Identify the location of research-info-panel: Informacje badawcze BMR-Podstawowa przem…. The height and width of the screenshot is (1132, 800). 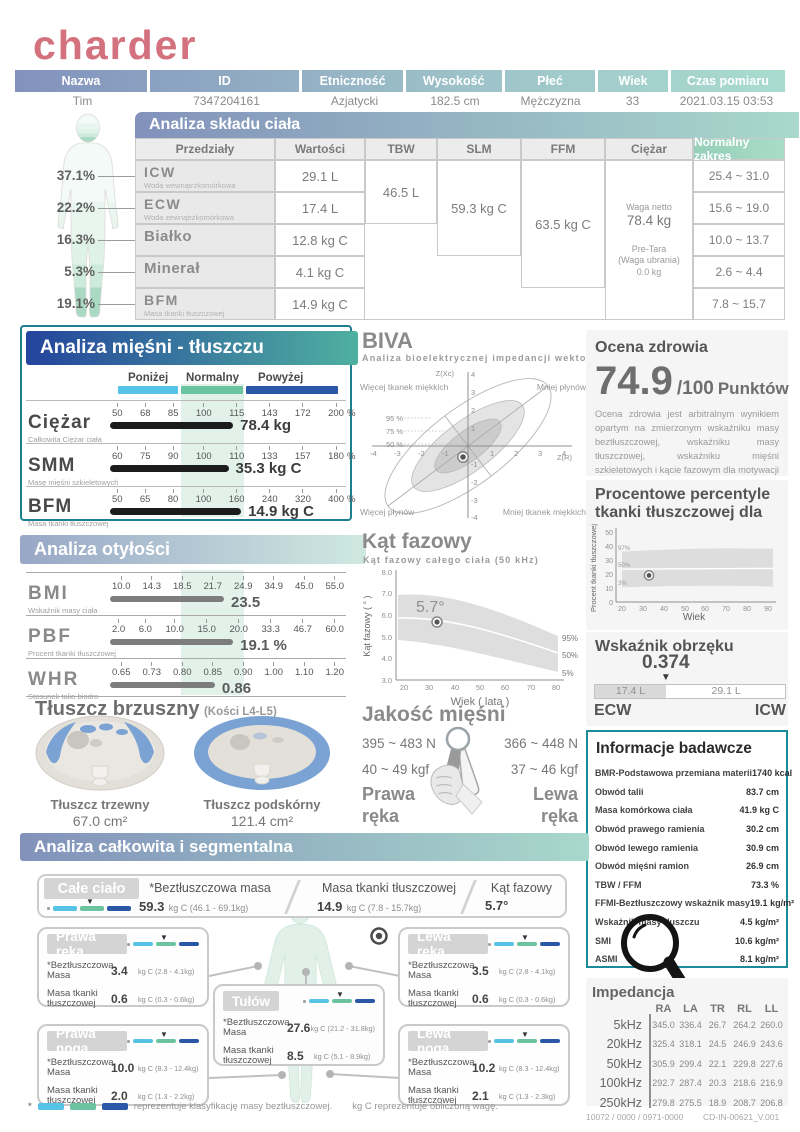
(690, 849).